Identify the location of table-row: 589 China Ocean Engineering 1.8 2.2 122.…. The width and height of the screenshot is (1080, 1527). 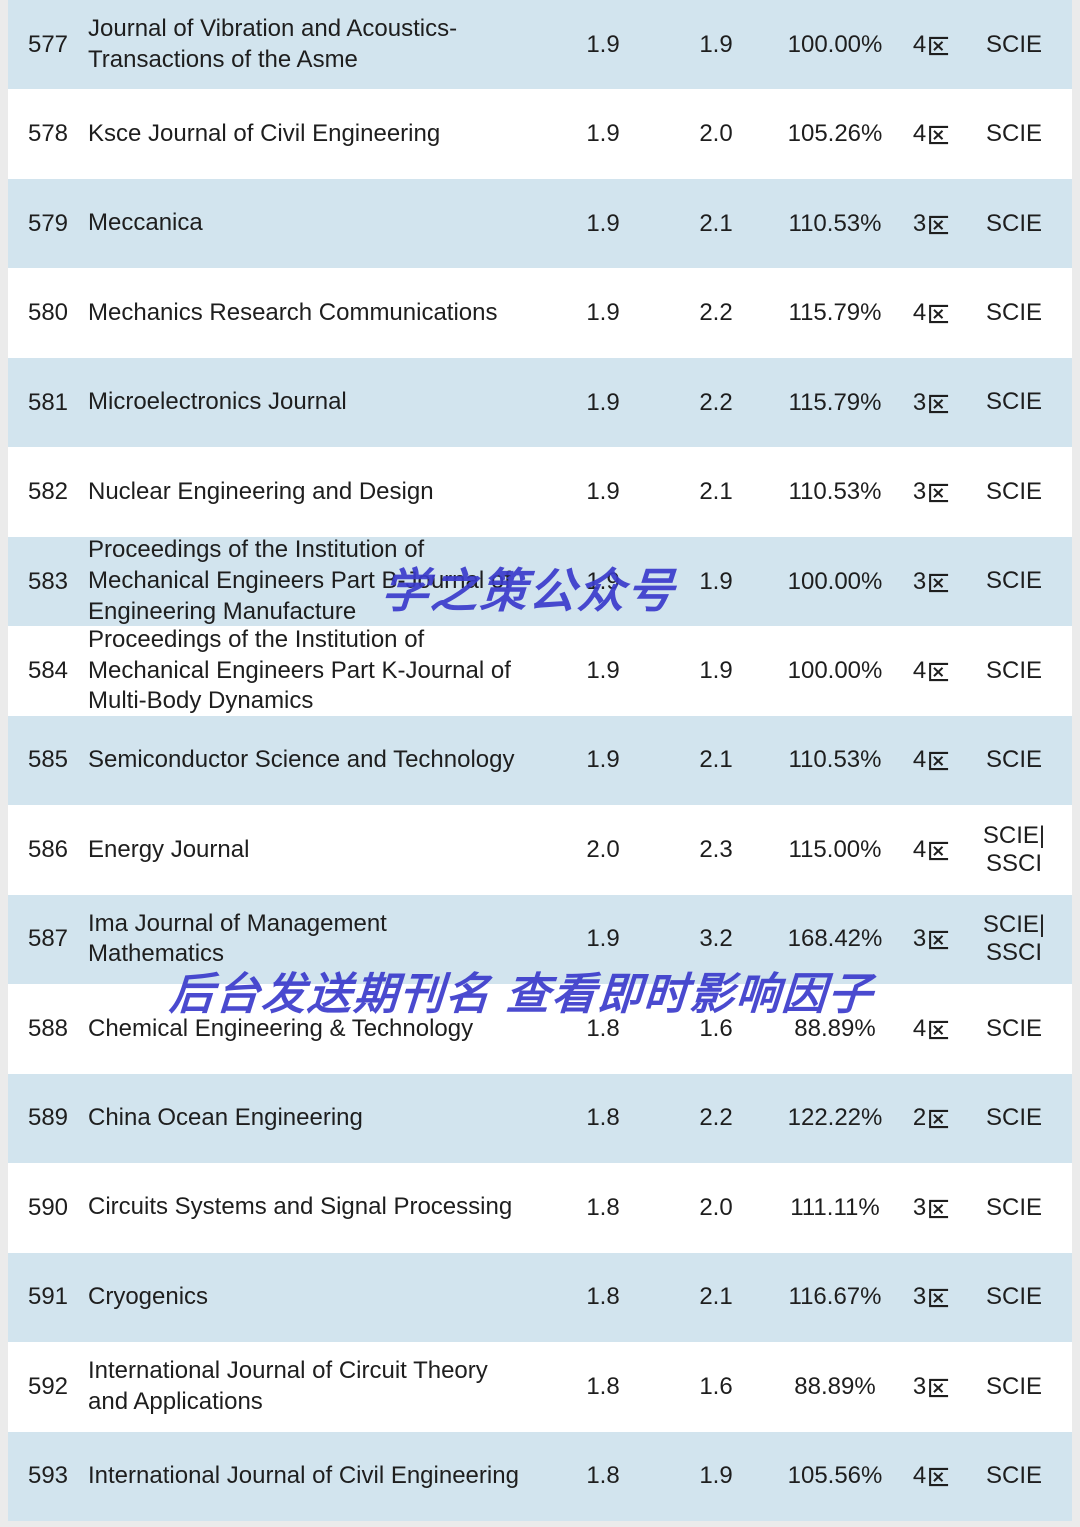
(540, 1118).